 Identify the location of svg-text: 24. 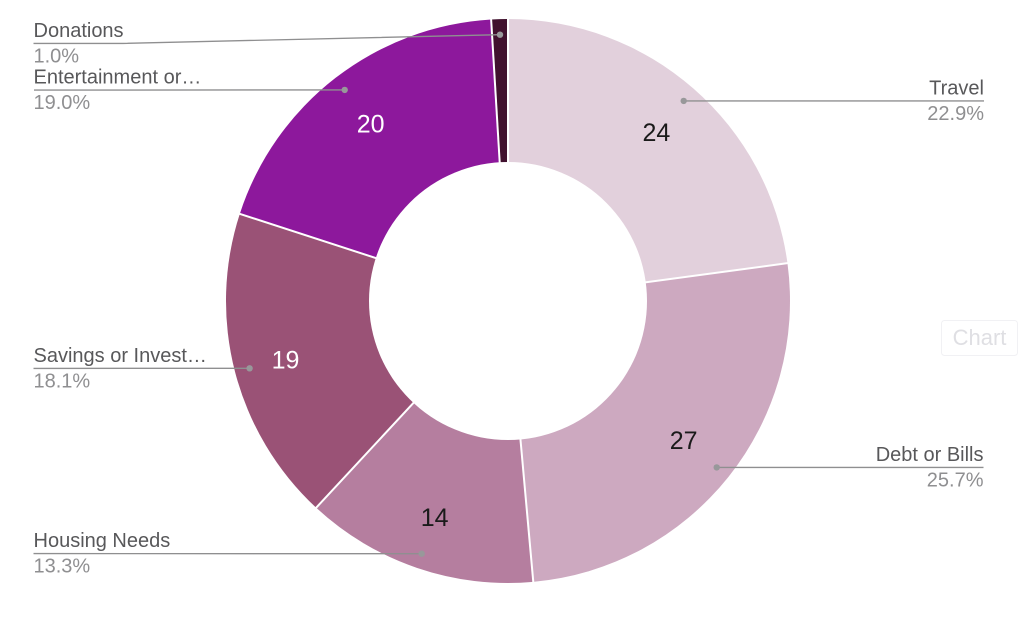
(656, 133).